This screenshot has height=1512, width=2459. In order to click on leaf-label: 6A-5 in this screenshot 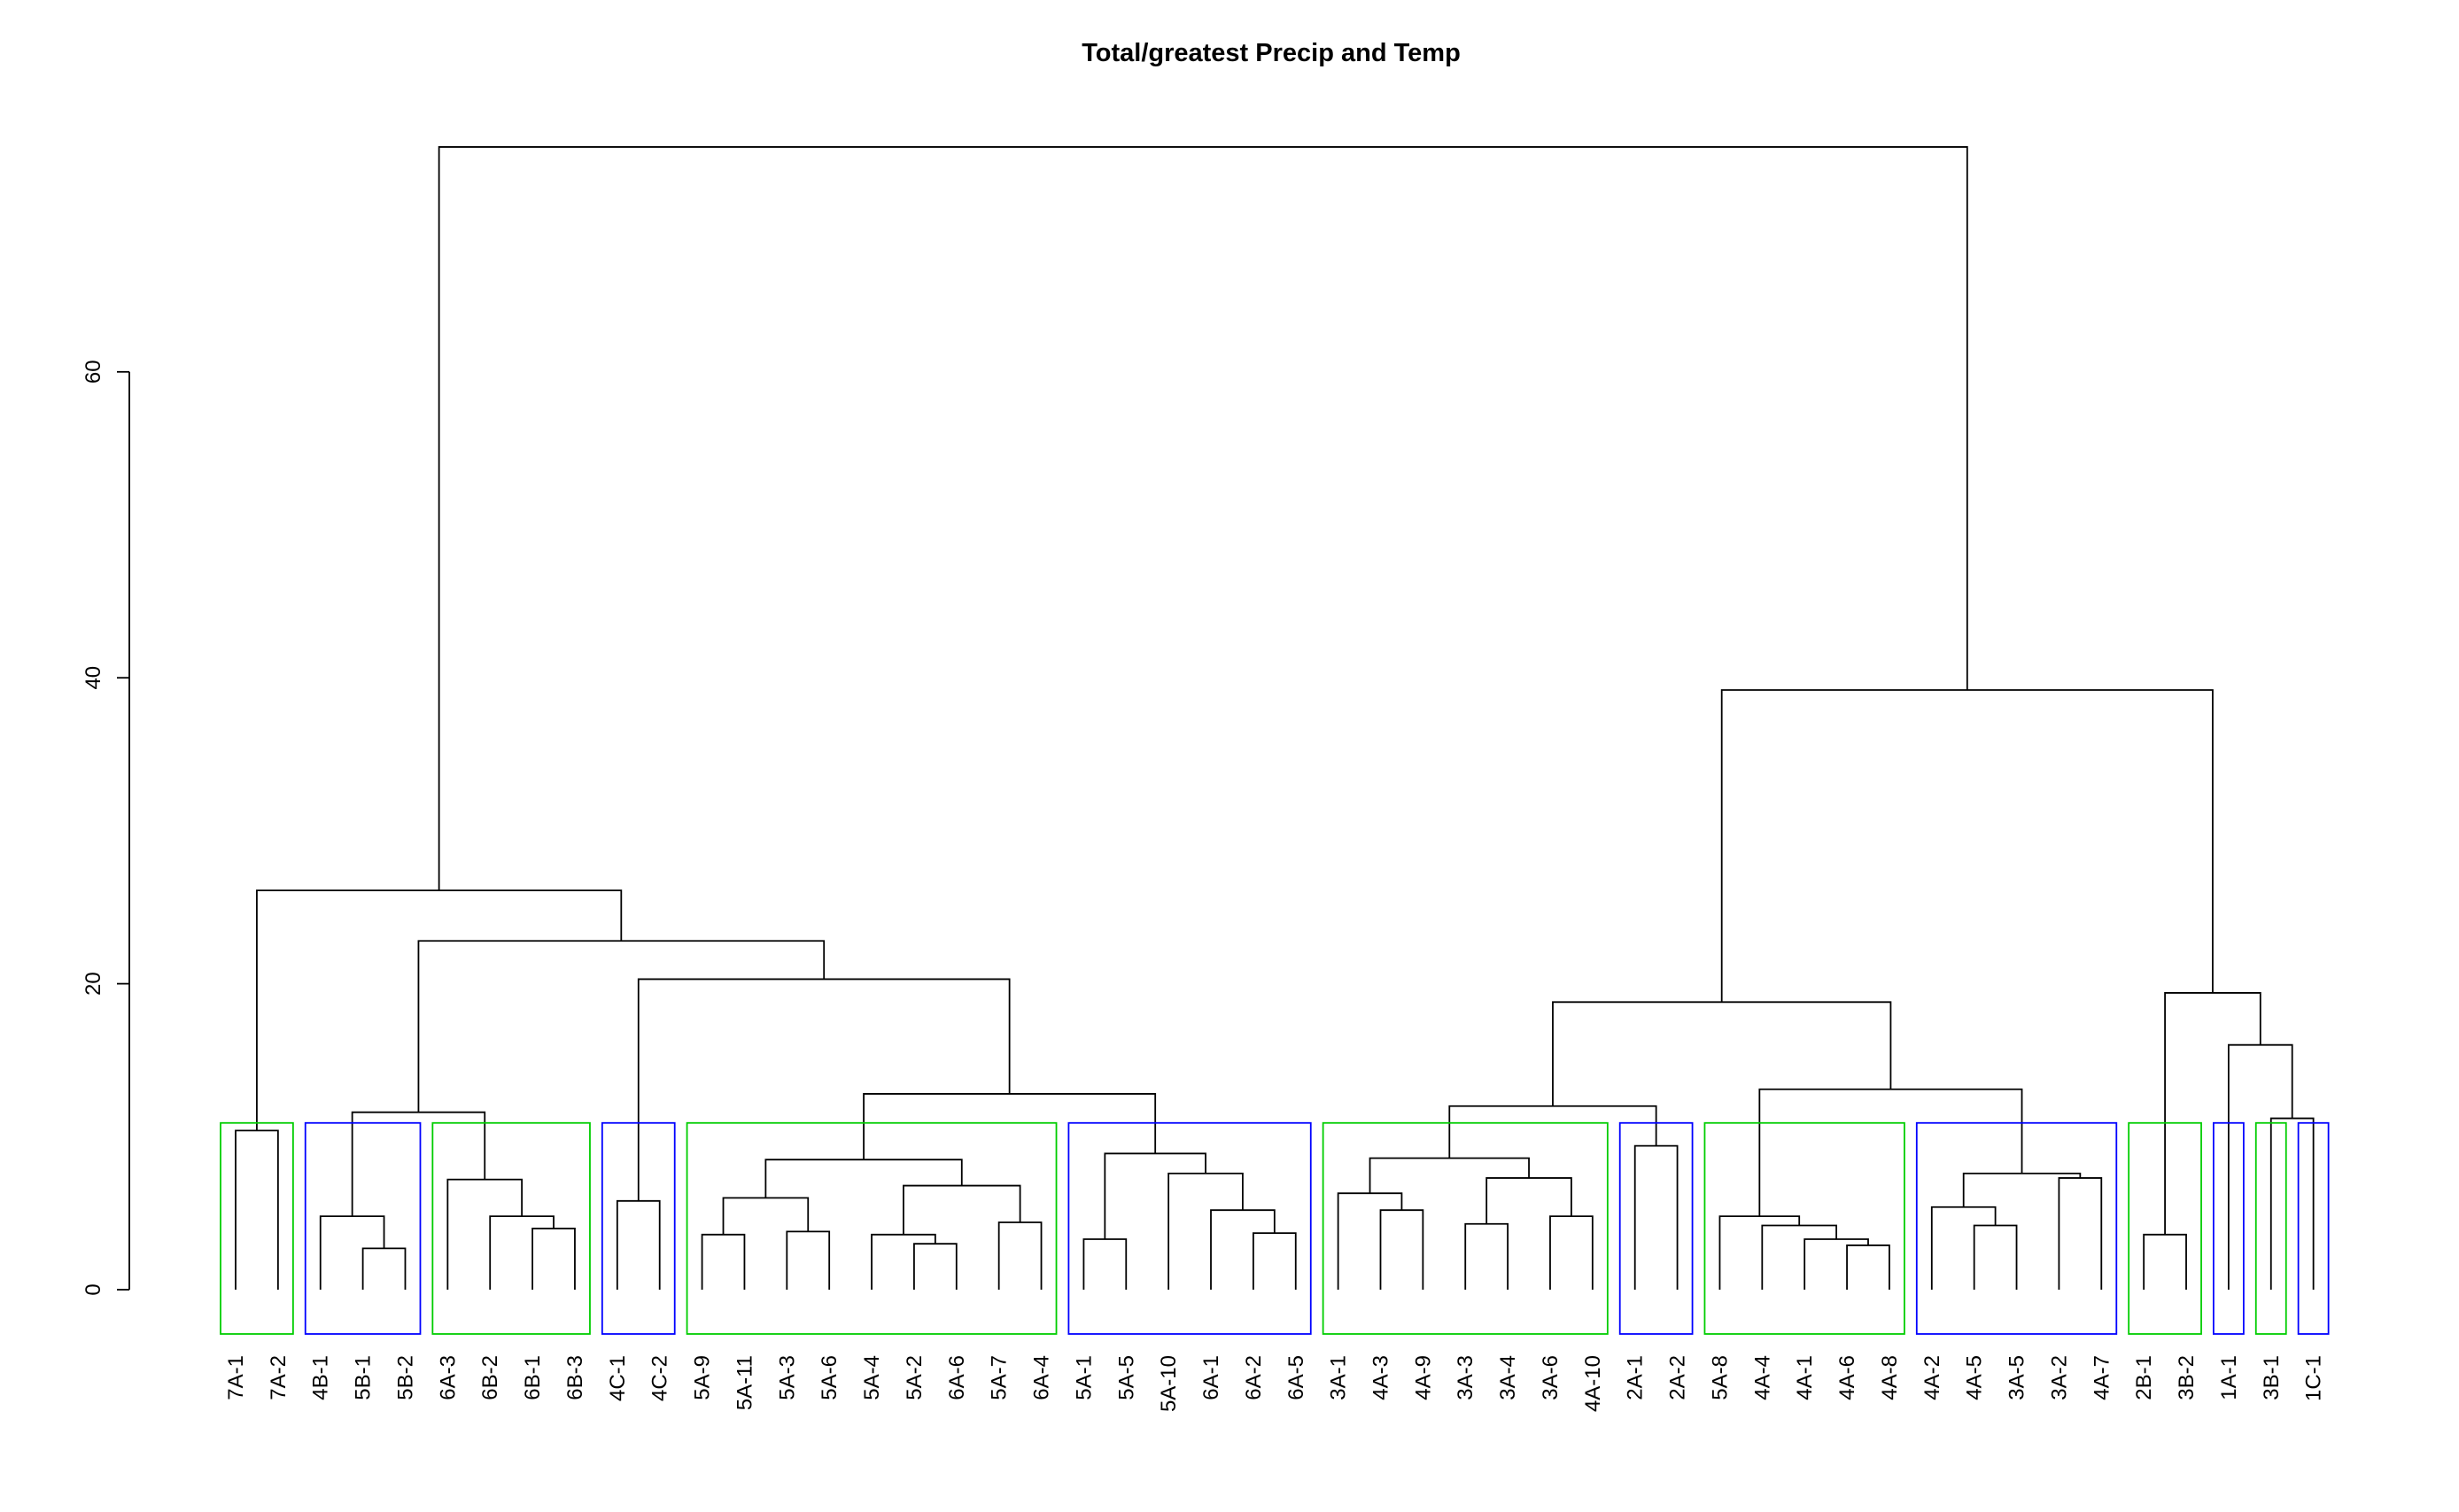, I will do `click(1296, 1377)`.